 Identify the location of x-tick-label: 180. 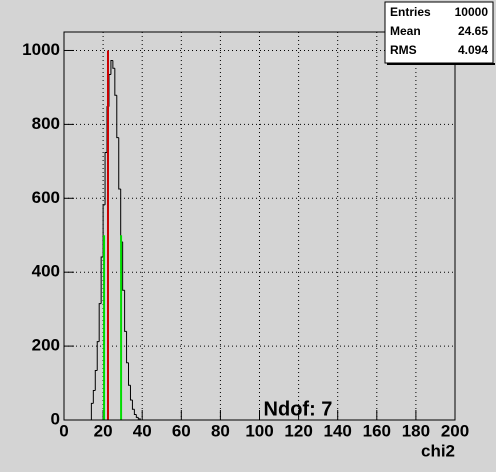
(416, 430).